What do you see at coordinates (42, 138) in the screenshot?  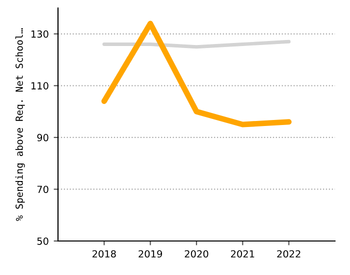 I see `y-tick-label: 90` at bounding box center [42, 138].